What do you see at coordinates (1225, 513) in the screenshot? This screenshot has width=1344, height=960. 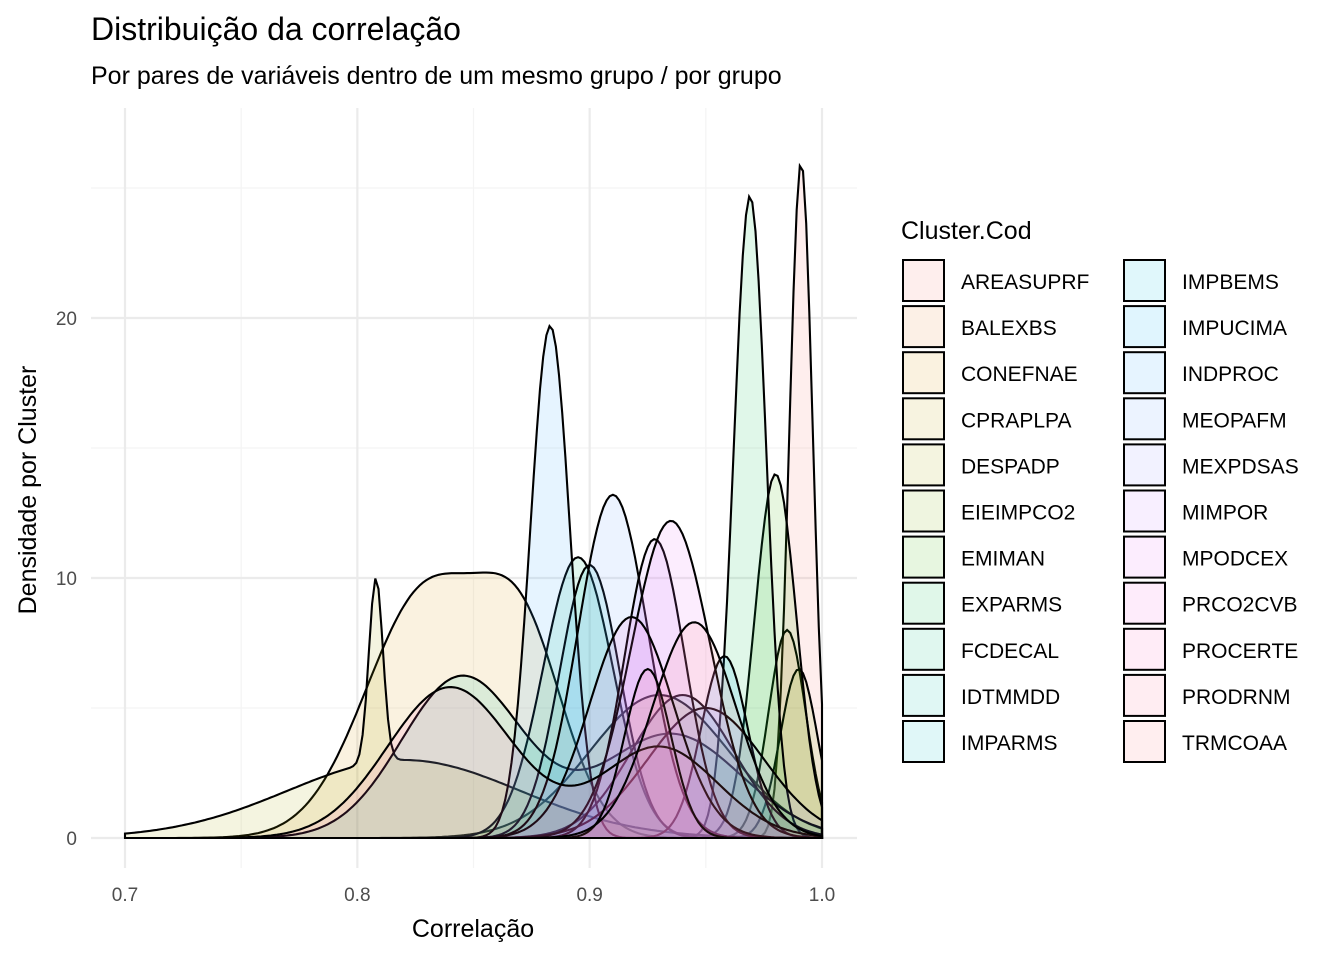 I see `legend-label: MIMPOR` at bounding box center [1225, 513].